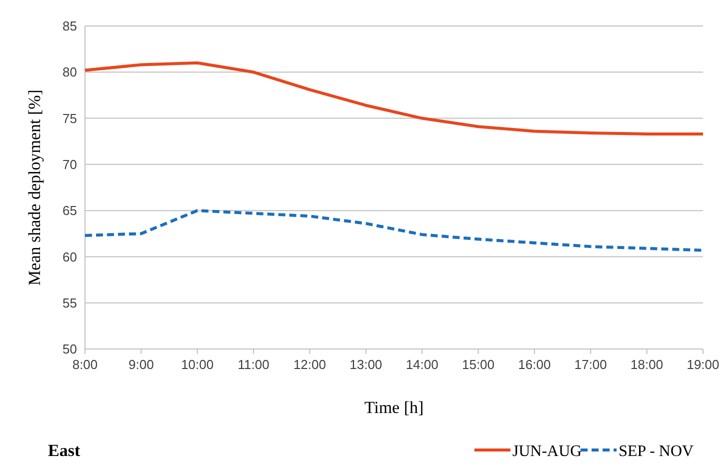 Image resolution: width=720 pixels, height=473 pixels. Describe the element at coordinates (254, 364) in the screenshot. I see `x-tick-label: 11:00` at that location.